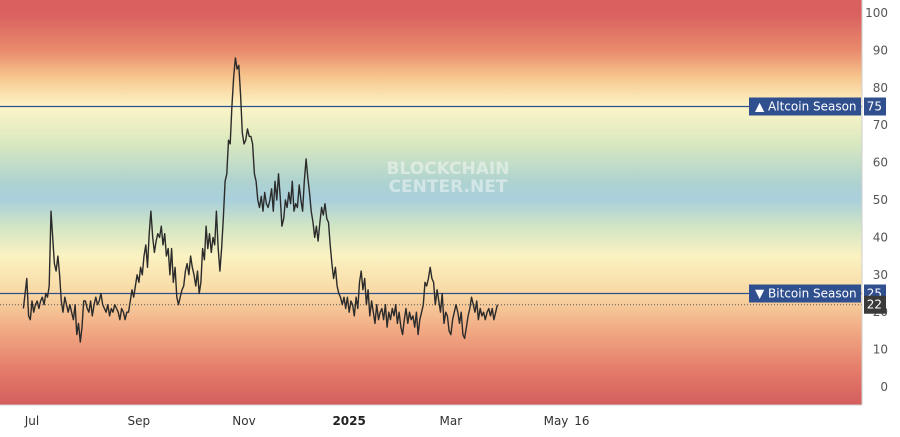  I want to click on y-tick-label: 70, so click(880, 125).